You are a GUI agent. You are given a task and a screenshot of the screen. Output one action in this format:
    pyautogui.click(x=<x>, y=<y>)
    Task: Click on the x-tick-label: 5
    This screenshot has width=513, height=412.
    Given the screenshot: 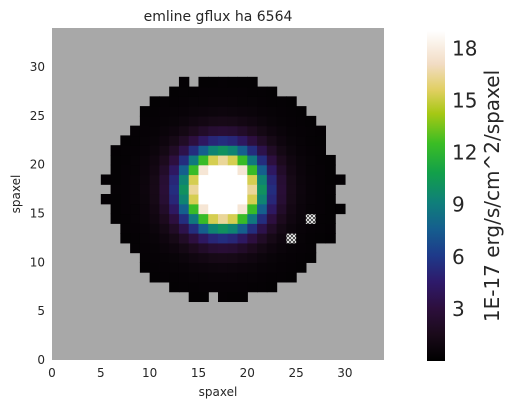 What is the action you would take?
    pyautogui.click(x=101, y=373)
    